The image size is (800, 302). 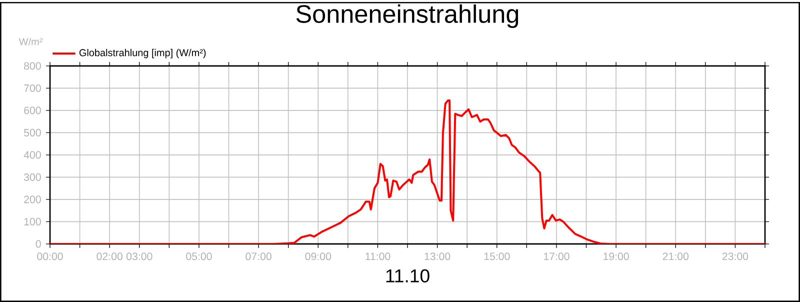 What do you see at coordinates (30, 42) in the screenshot?
I see `y-axis-title: W/m²` at bounding box center [30, 42].